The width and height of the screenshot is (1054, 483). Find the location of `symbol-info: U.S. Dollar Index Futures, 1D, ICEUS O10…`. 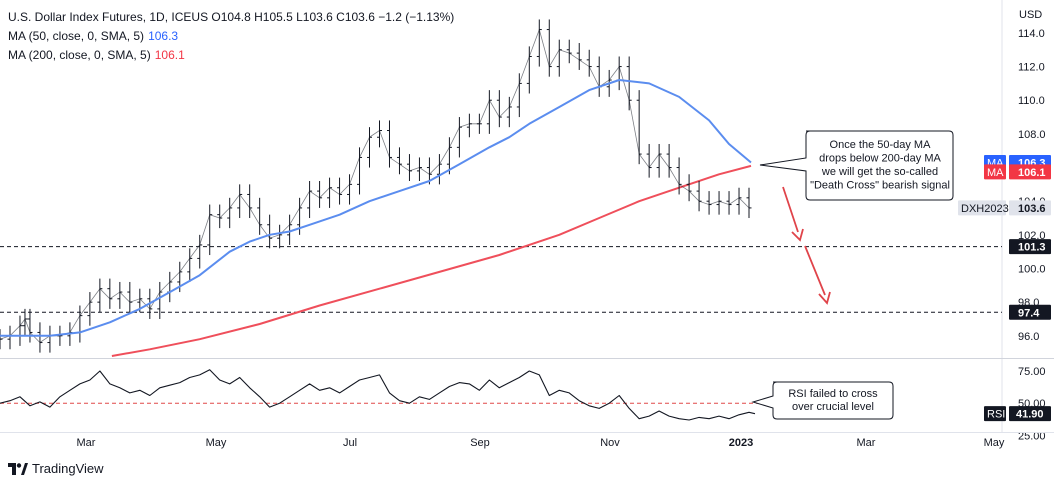

symbol-info: U.S. Dollar Index Futures, 1D, ICEUS O10… is located at coordinates (231, 17).